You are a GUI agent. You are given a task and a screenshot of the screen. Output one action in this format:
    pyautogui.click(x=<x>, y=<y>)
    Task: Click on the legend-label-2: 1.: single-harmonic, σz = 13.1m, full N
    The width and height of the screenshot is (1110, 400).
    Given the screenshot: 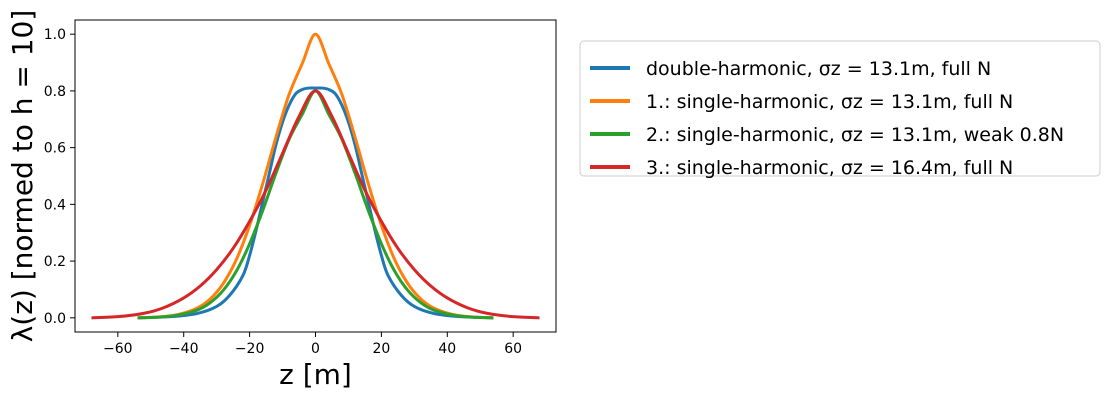 What is the action you would take?
    pyautogui.click(x=829, y=102)
    